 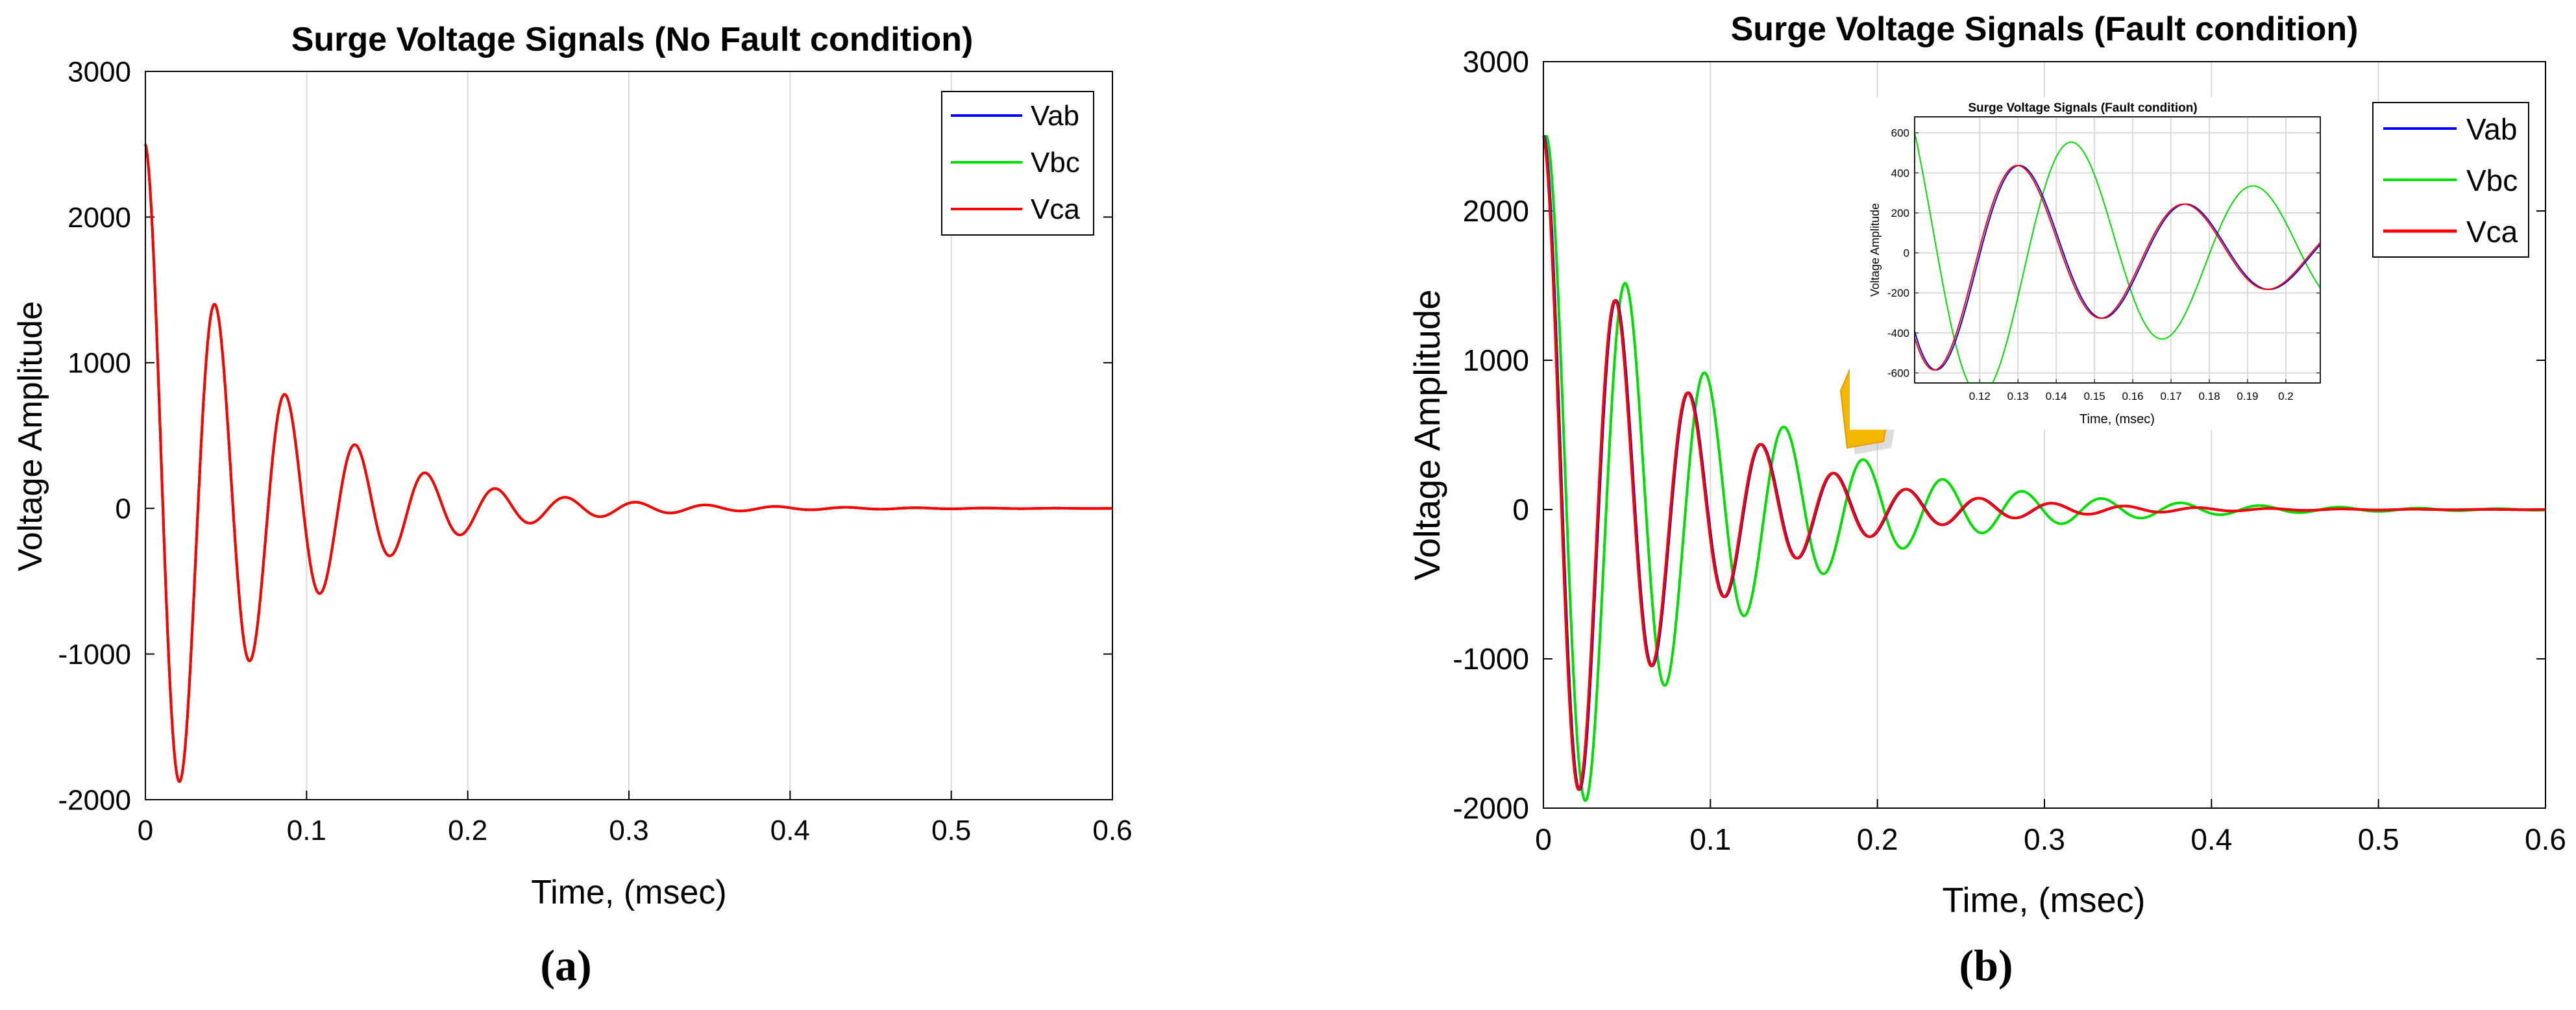 I want to click on chart-b-ytick-label: 0, so click(x=1520, y=510).